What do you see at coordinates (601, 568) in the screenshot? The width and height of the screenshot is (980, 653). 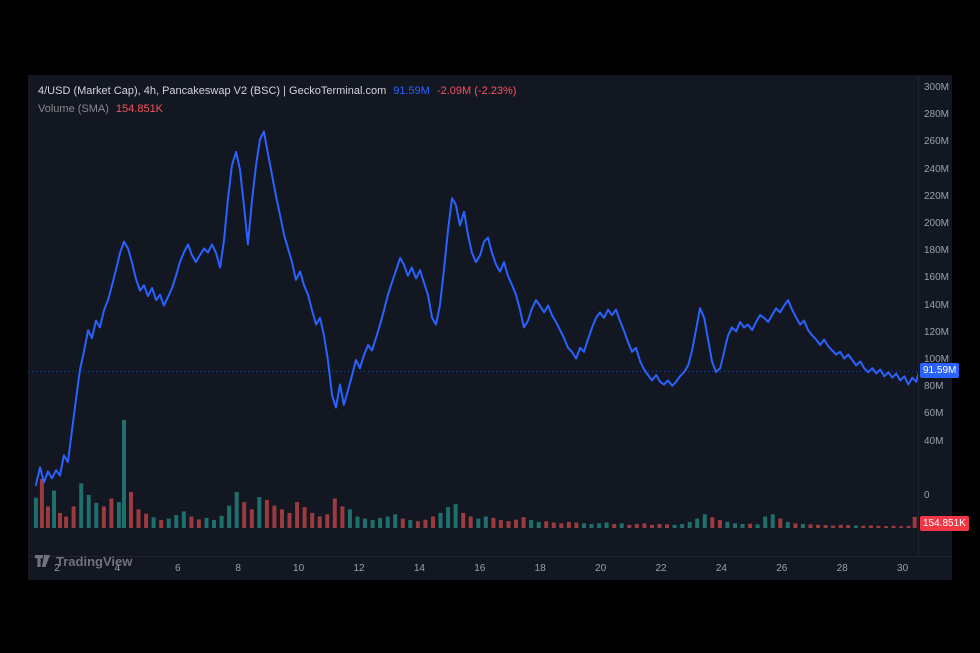 I see `x-axis-tick-label: 20` at bounding box center [601, 568].